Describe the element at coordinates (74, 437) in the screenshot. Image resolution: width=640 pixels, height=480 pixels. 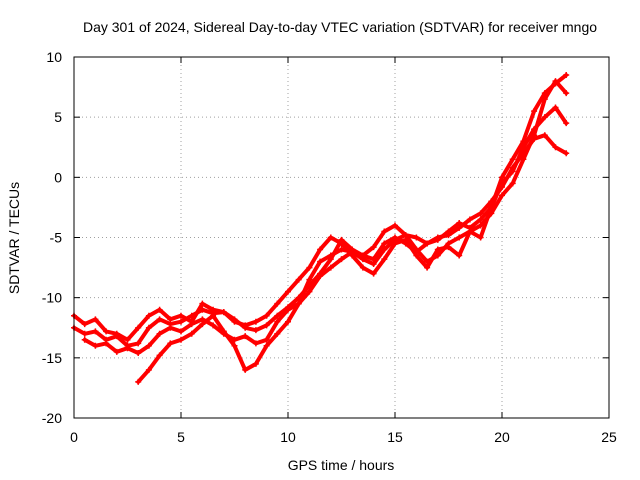
I see `x-tick-label: 0` at that location.